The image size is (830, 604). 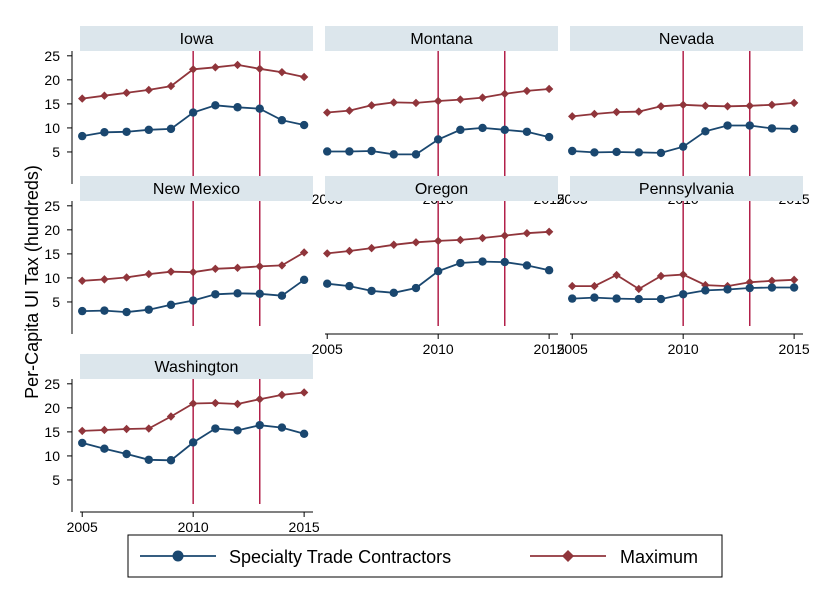 I want to click on panel-oregon: Oregon 2005 2010 2015, so click(x=438, y=266).